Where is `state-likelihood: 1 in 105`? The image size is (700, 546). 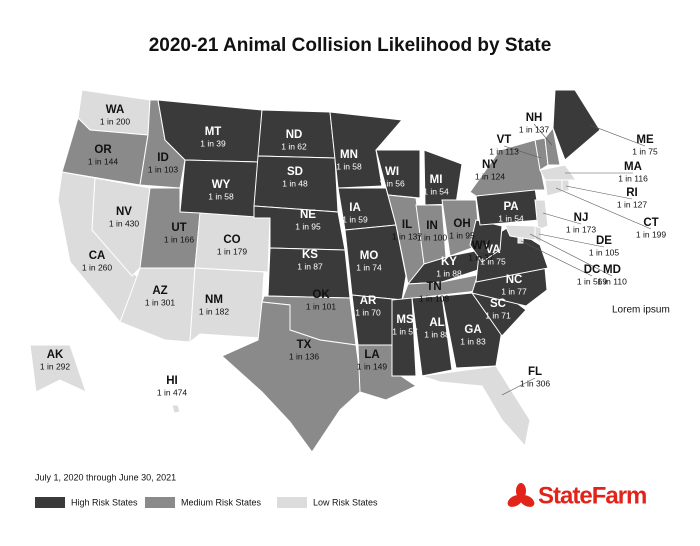
state-likelihood: 1 in 105 is located at coordinates (604, 252).